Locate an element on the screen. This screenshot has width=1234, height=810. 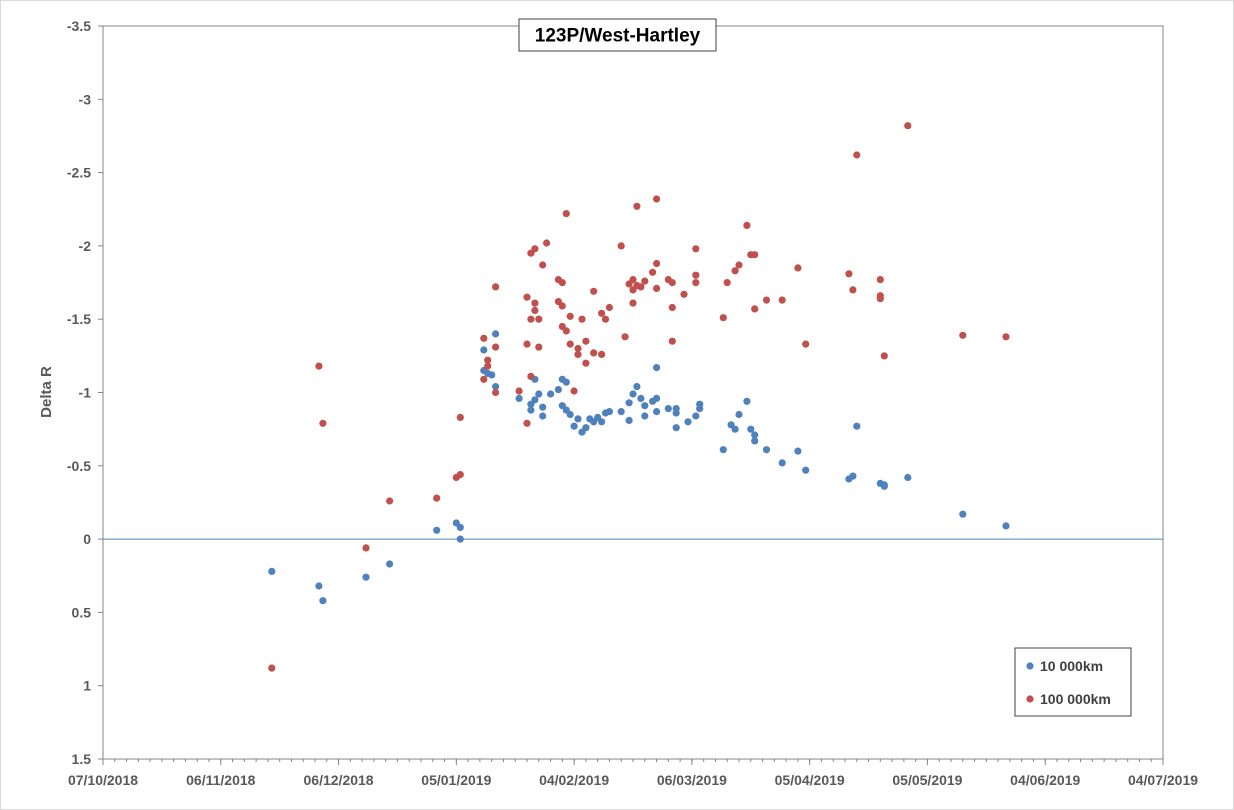
y-axis-title: Delta R is located at coordinates (46, 392).